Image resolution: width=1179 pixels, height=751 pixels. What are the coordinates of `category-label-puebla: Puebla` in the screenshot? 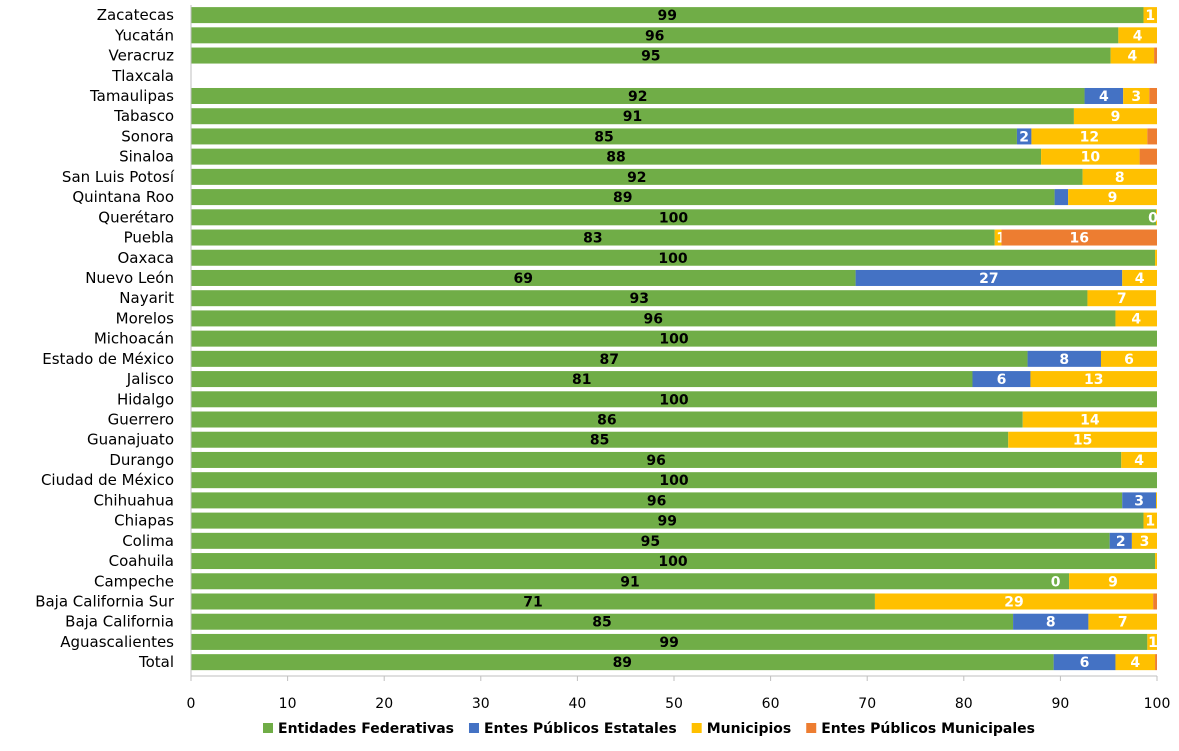 It's located at (149, 238).